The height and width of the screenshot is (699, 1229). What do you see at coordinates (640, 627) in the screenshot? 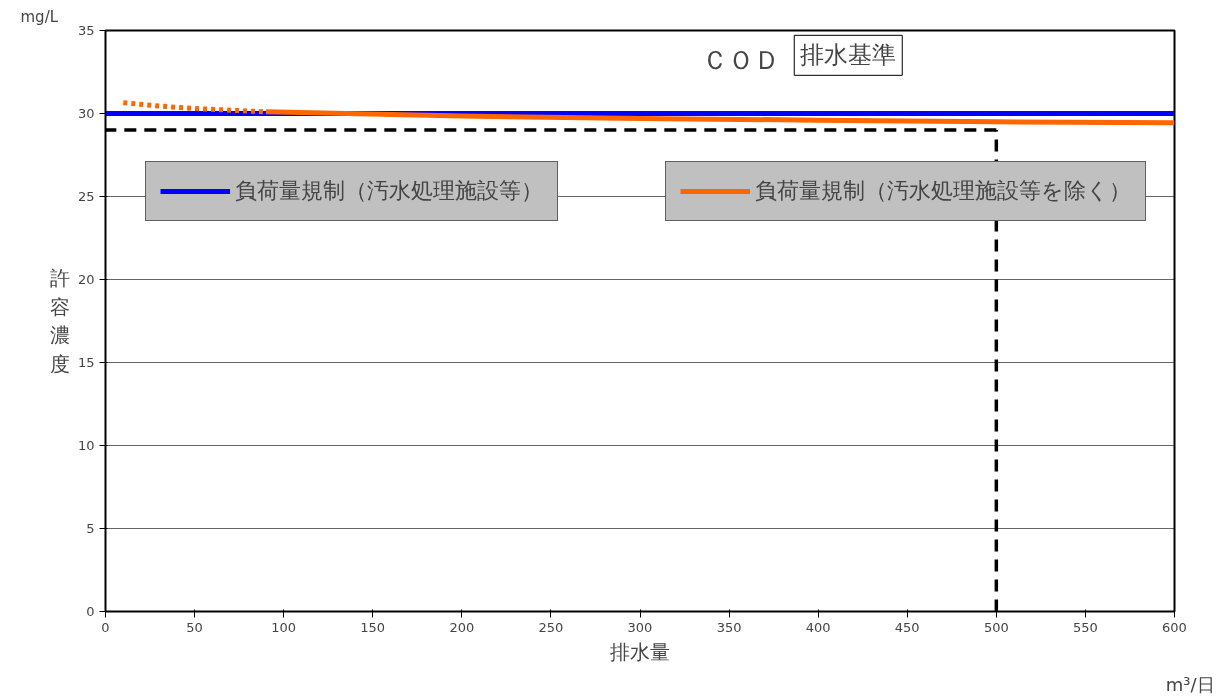
I see `x-tick-label: 300` at bounding box center [640, 627].